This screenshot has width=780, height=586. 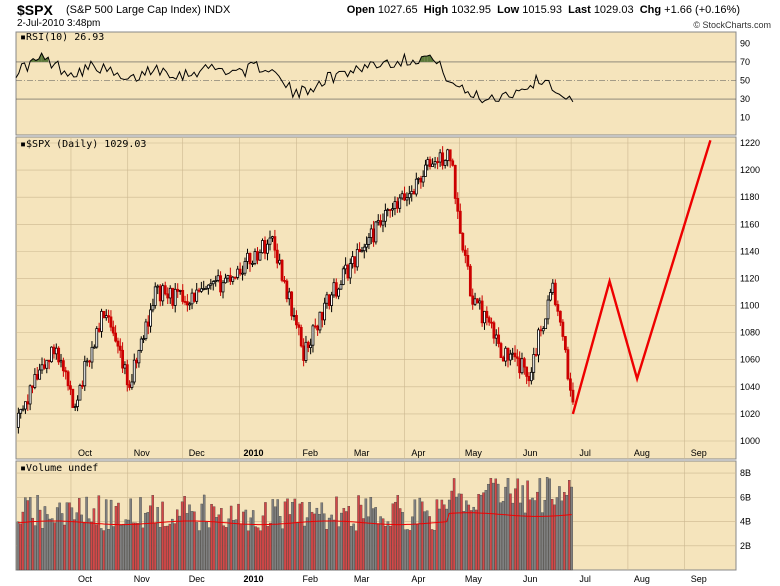 I want to click on price-tick-label: 1160, so click(x=749, y=224).